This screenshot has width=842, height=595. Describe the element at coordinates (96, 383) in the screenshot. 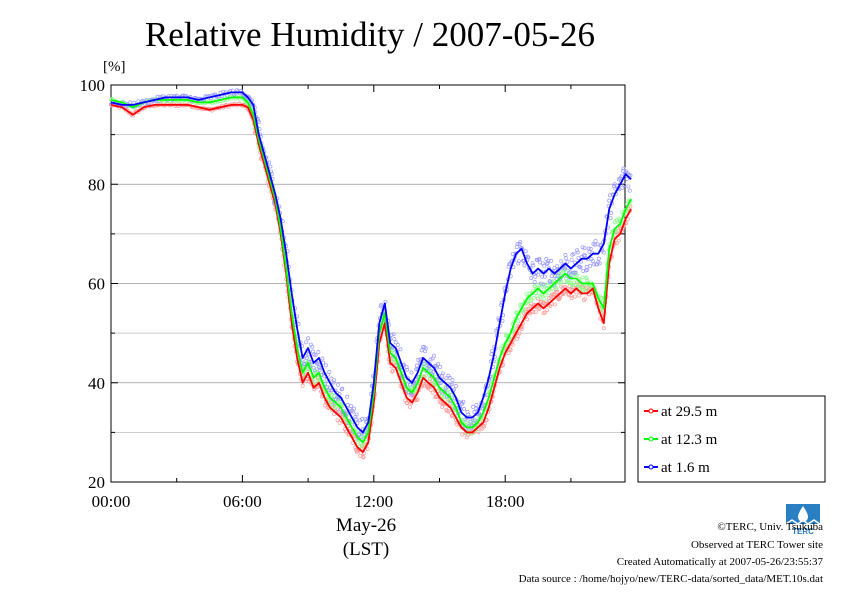

I see `y-tick-label: 40` at that location.